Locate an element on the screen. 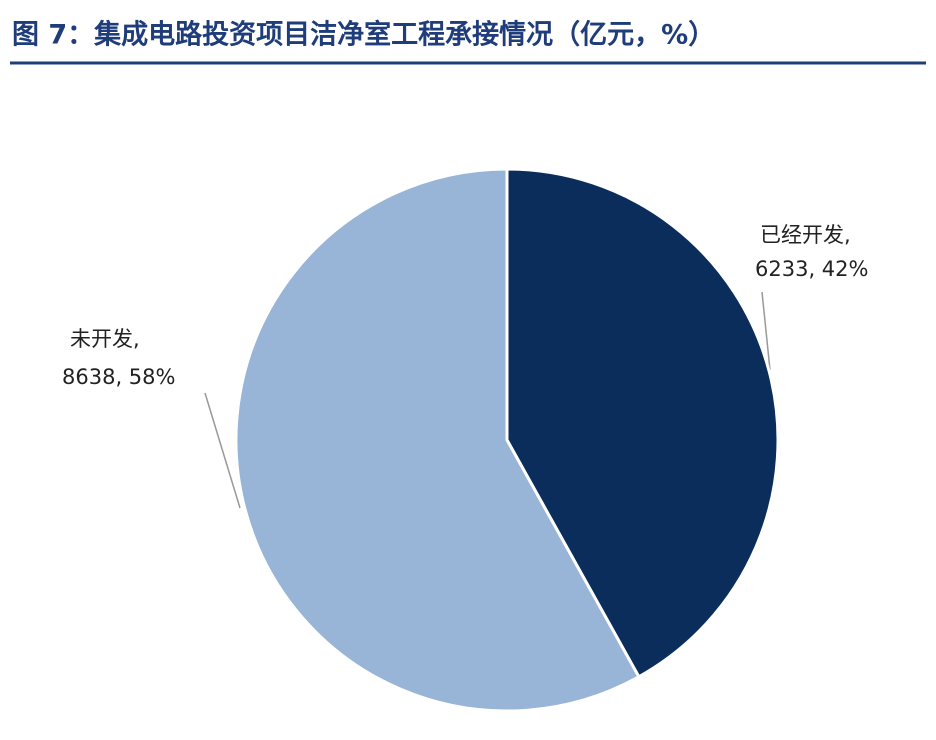 The height and width of the screenshot is (740, 936). chart-title: 图 7：集成电路投资项目洁净室工程承接情况（亿元，%） is located at coordinates (363, 35).